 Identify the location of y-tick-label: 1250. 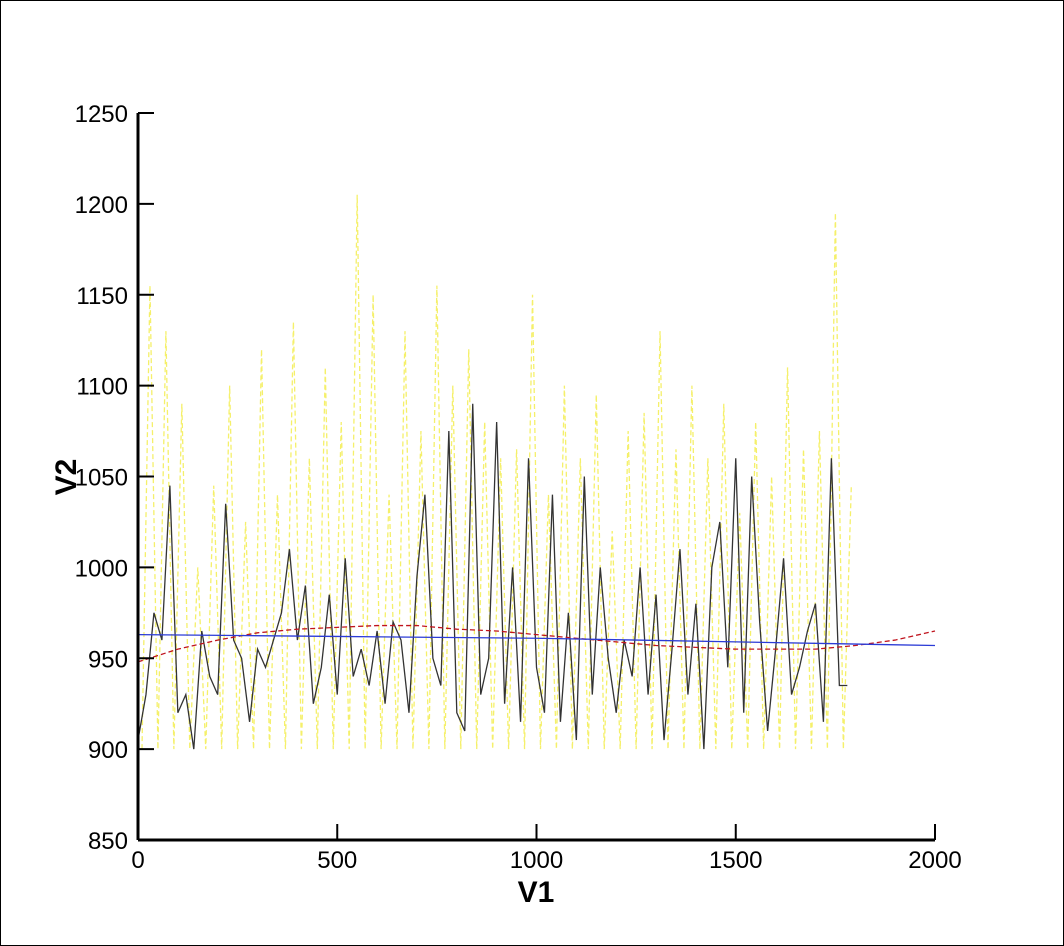
(101, 114).